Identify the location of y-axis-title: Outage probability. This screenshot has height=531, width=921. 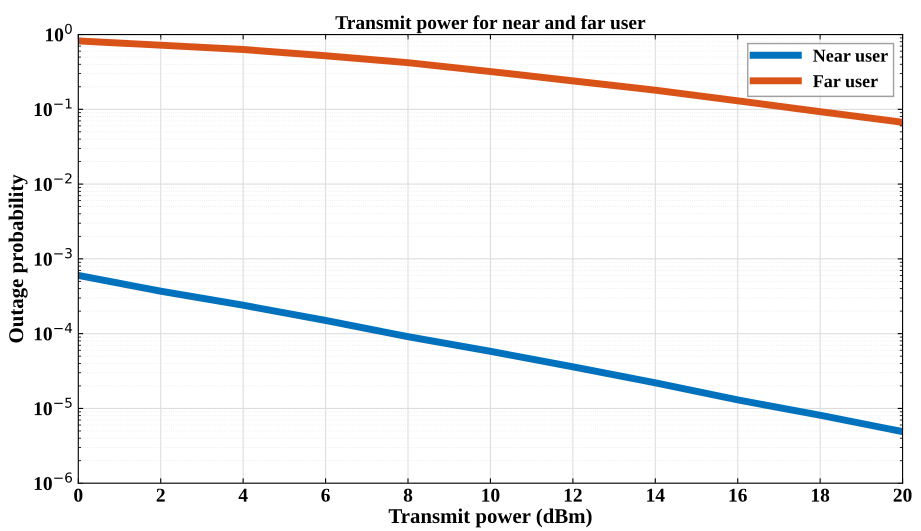
(18, 258).